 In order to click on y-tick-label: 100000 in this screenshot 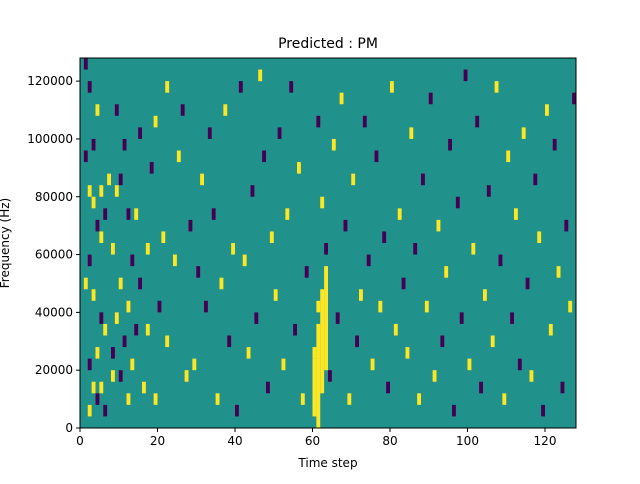, I will do `click(50, 139)`.